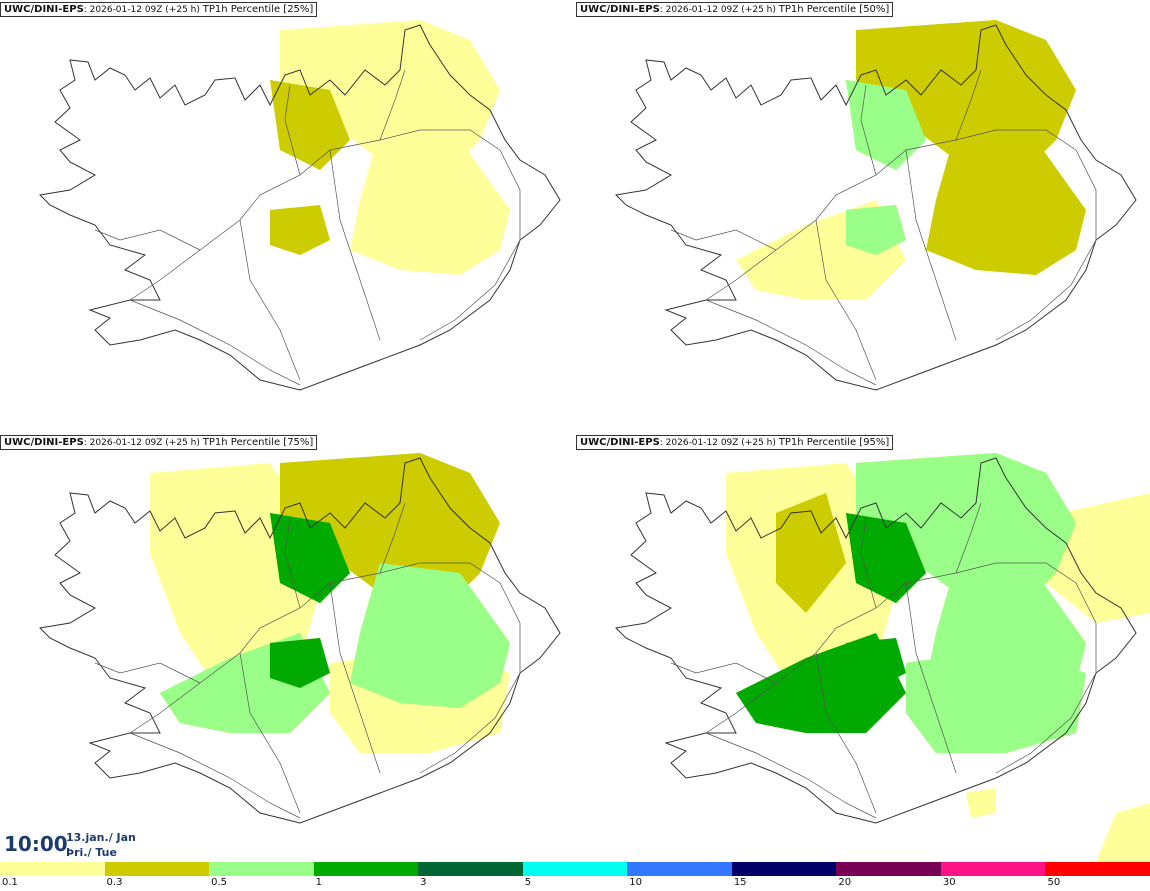  What do you see at coordinates (635, 882) in the screenshot?
I see `legend-label: 10` at bounding box center [635, 882].